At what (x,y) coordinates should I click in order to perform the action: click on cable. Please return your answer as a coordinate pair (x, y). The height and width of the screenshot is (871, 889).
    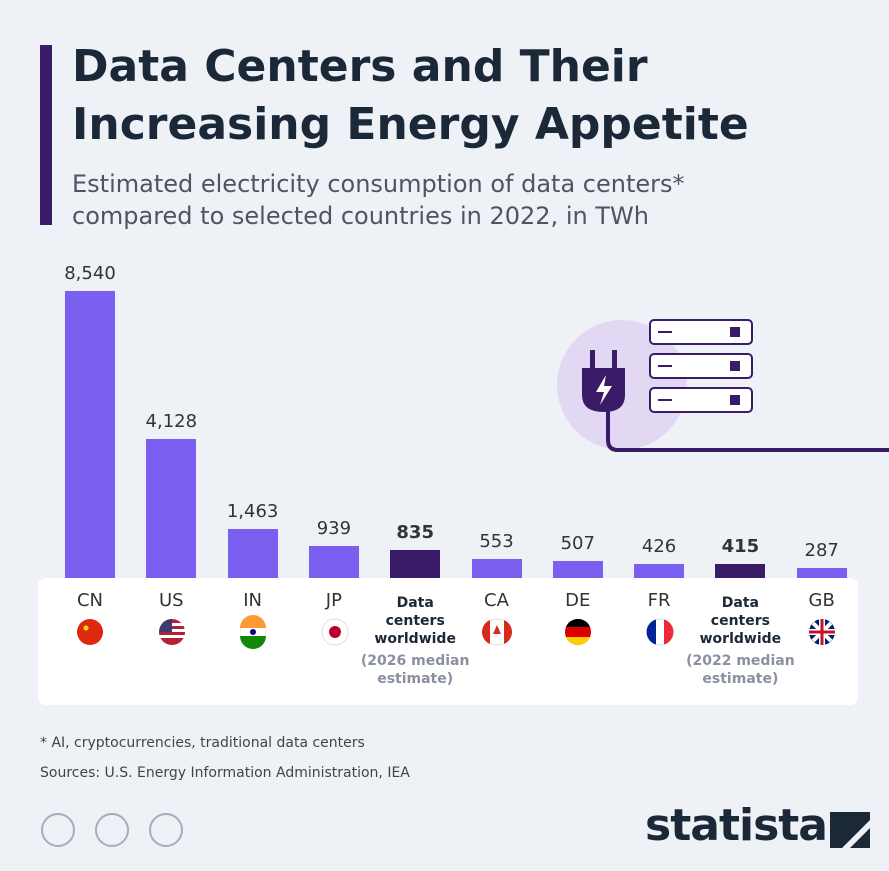
    Looking at the image, I should click on (747, 431).